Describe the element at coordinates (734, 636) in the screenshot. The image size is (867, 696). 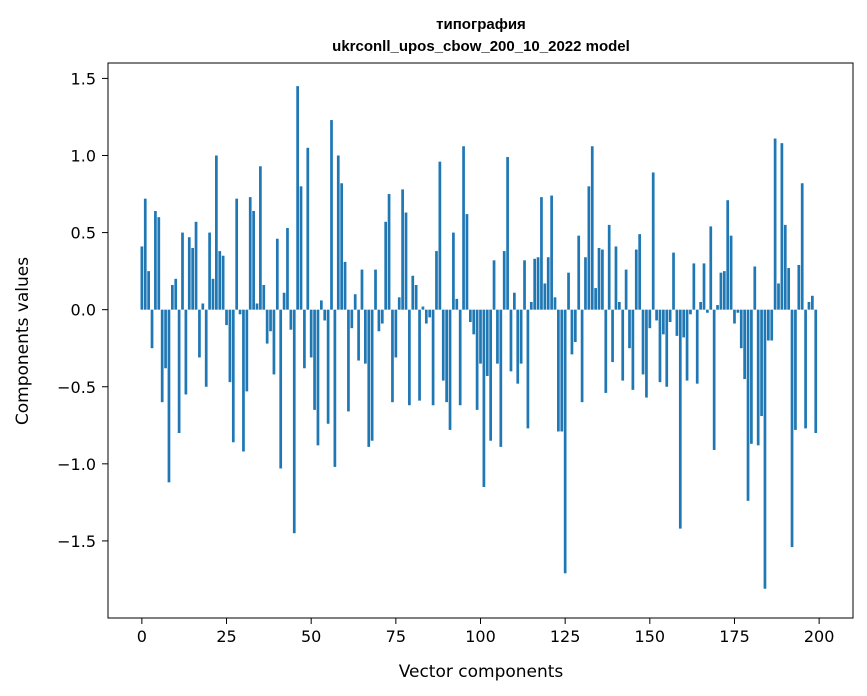
I see `x-tick-label: 175` at that location.